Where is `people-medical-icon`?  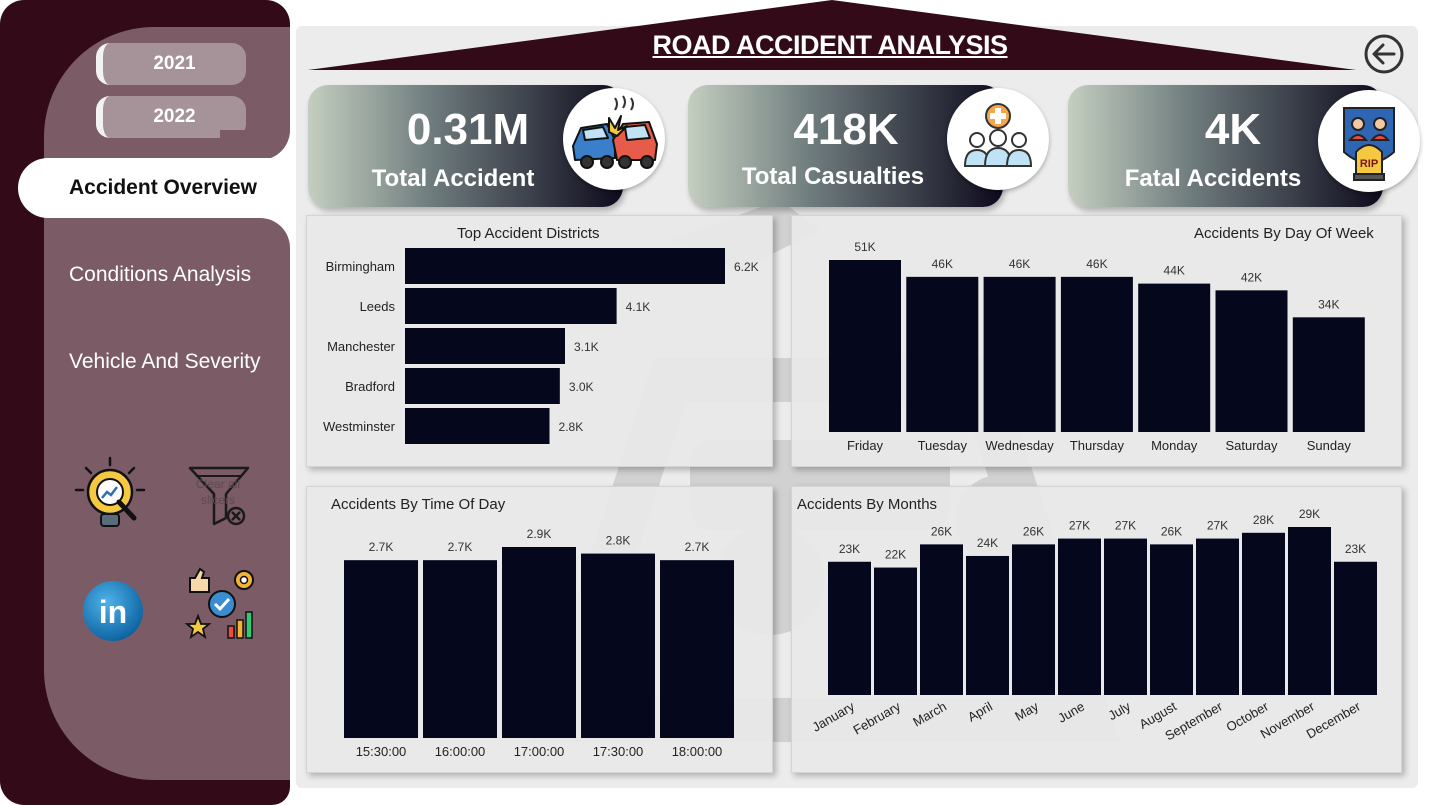 people-medical-icon is located at coordinates (998, 139).